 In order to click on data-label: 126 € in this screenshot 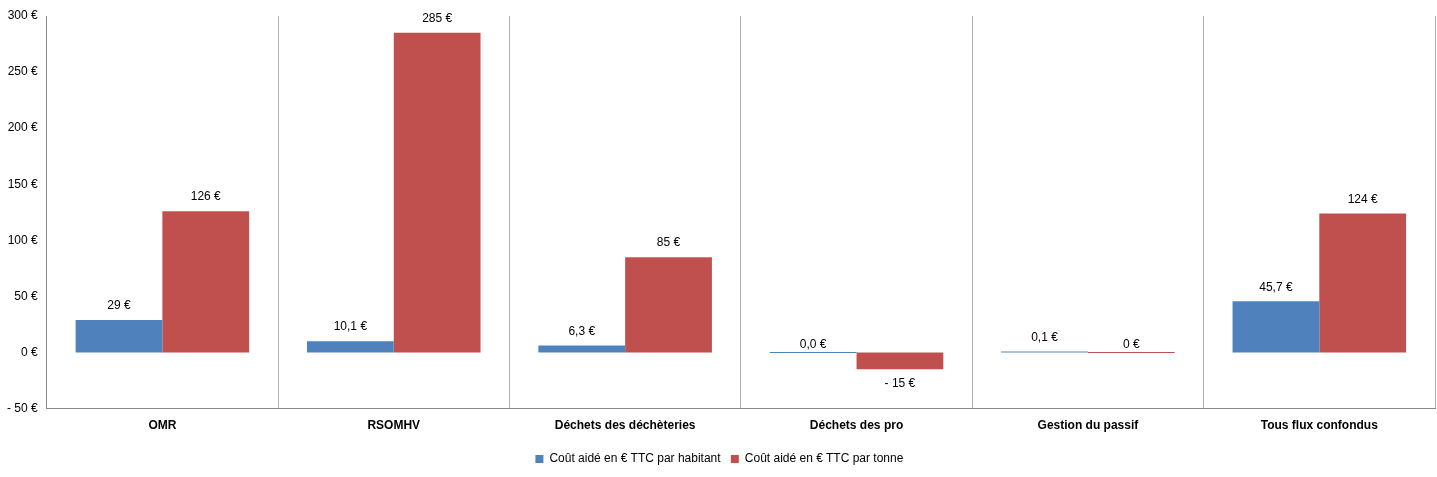, I will do `click(206, 196)`.